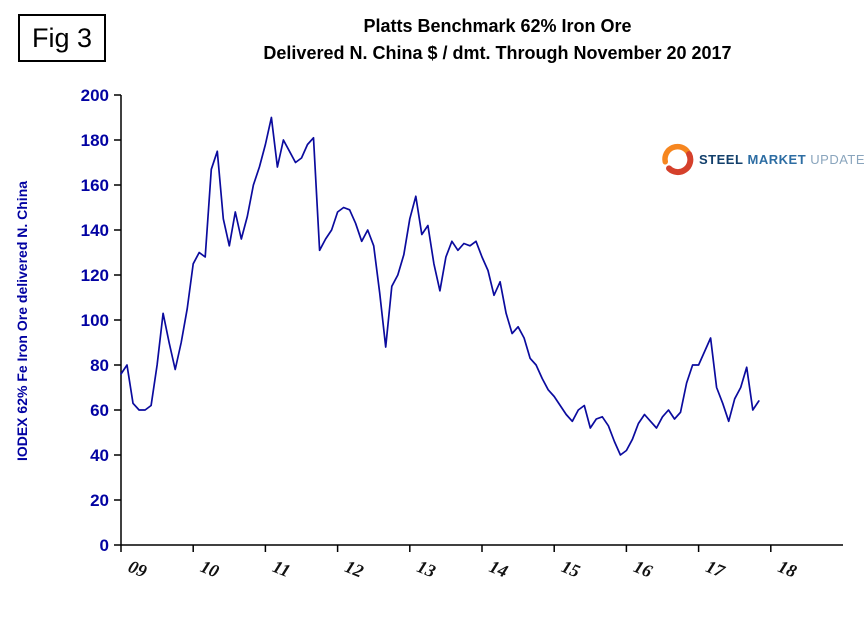 The image size is (865, 622). What do you see at coordinates (104, 545) in the screenshot?
I see `y-axis-tick-label: 0` at bounding box center [104, 545].